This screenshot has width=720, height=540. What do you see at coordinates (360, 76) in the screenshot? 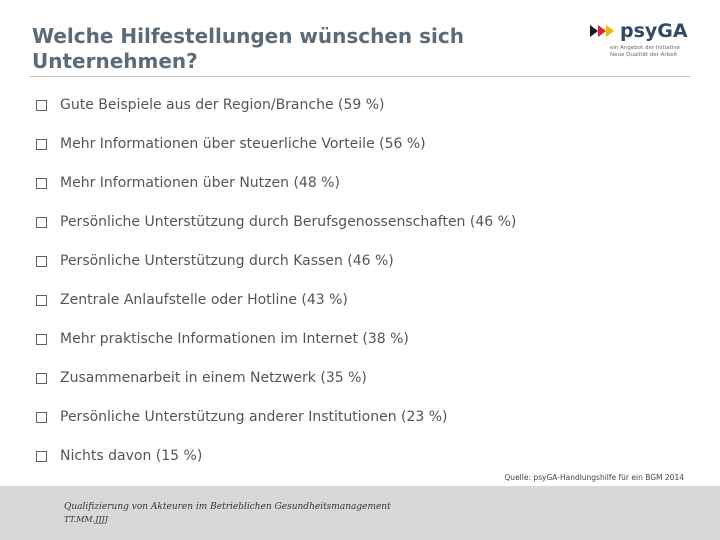
I see `title-divider` at bounding box center [360, 76].